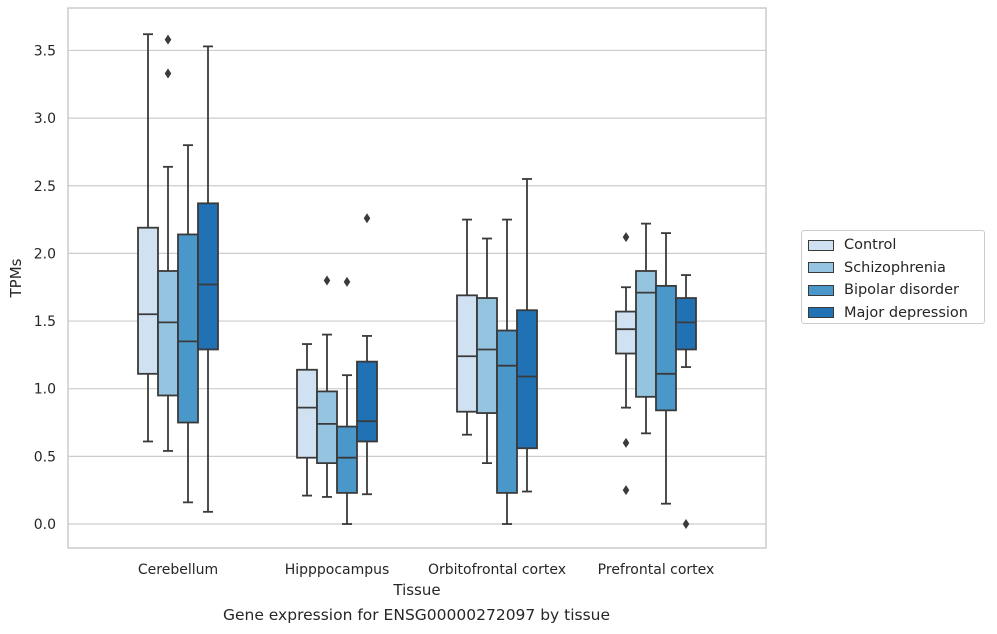  Describe the element at coordinates (416, 590) in the screenshot. I see `x-axis-label: Tissue` at that location.